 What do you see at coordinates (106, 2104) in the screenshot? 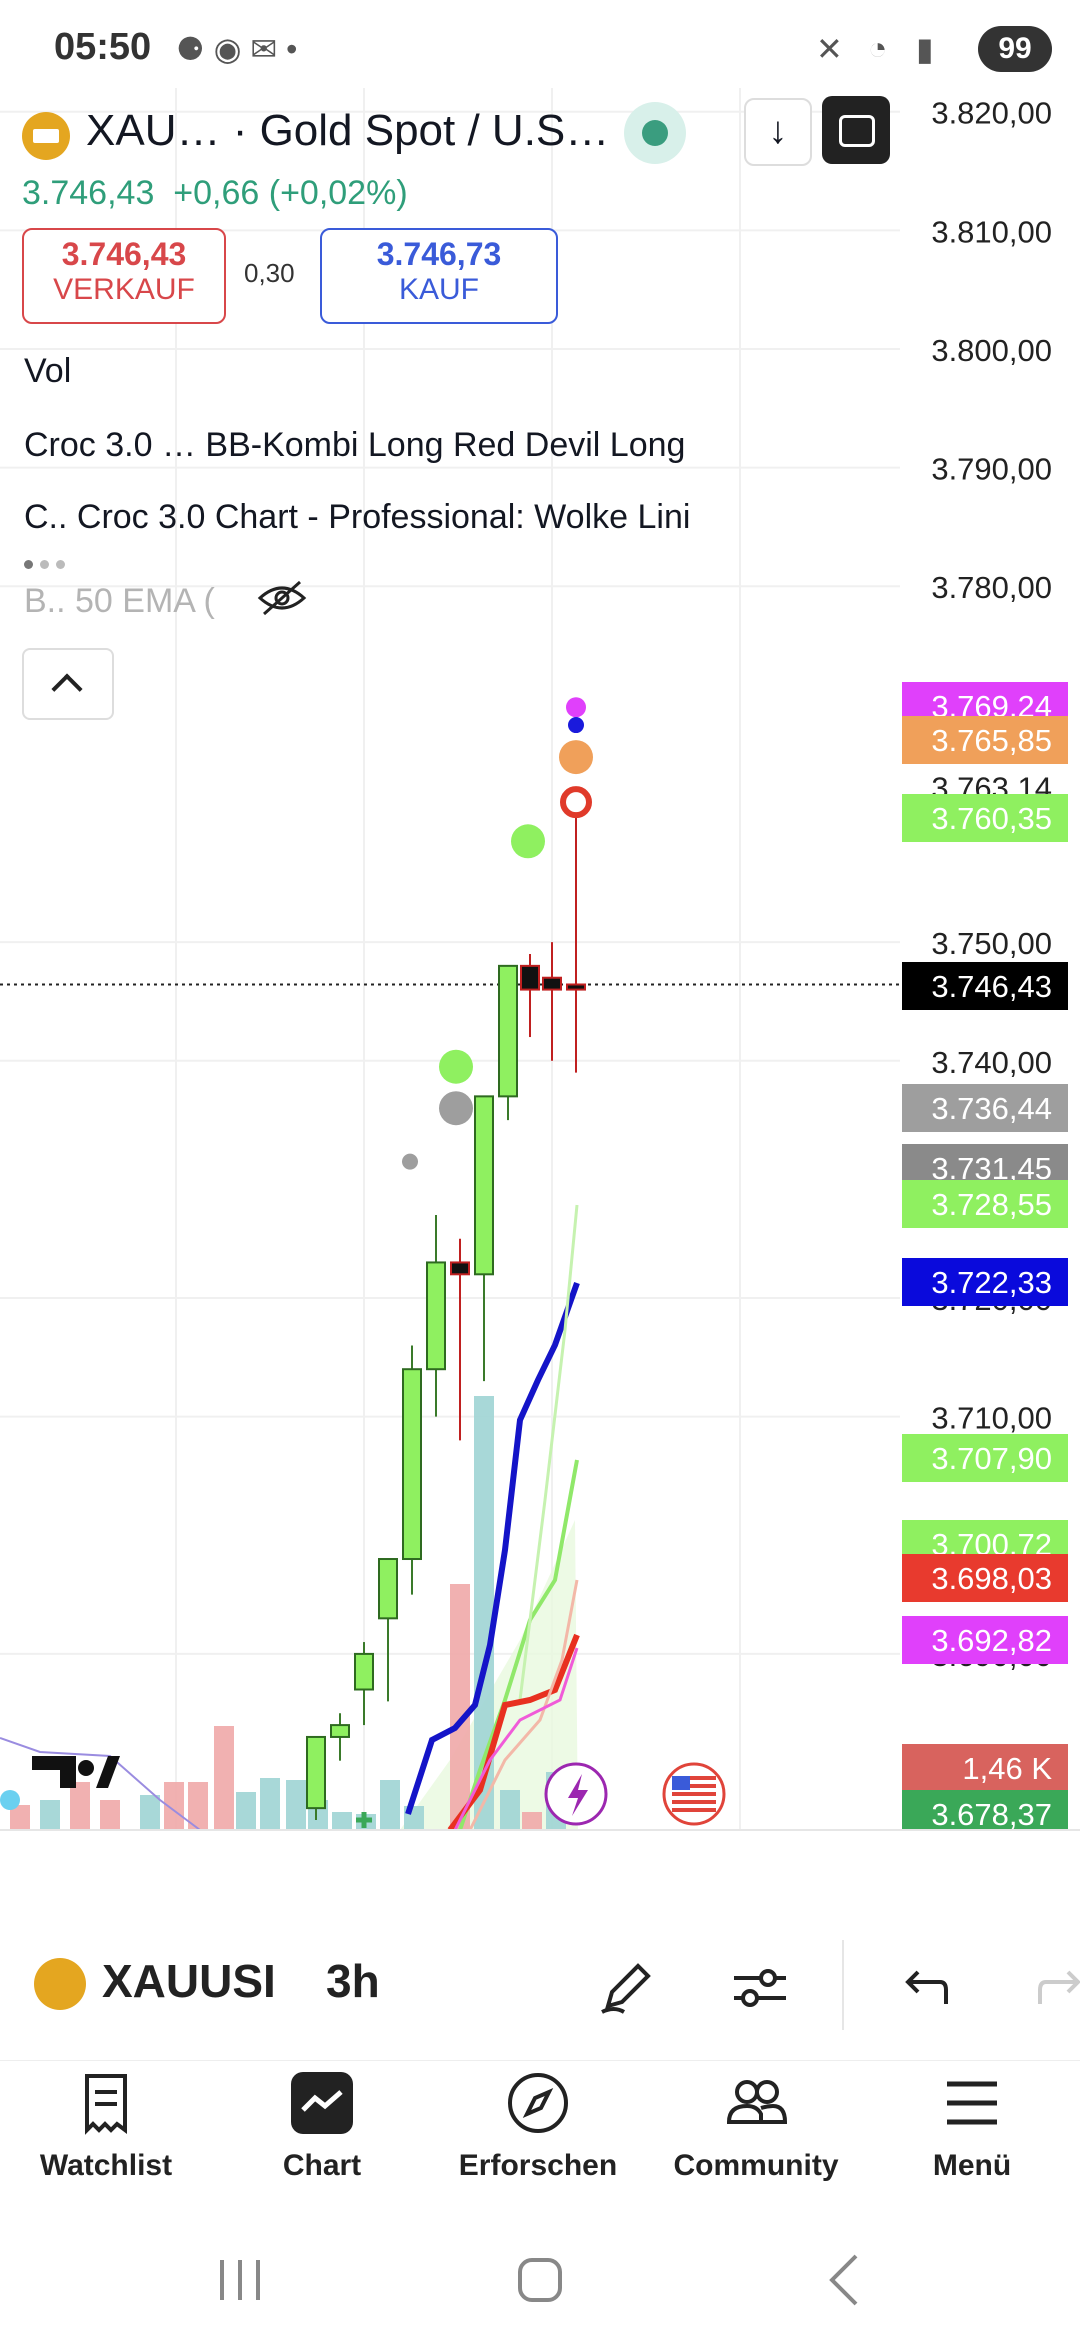
I see `watchlist-icon` at bounding box center [106, 2104].